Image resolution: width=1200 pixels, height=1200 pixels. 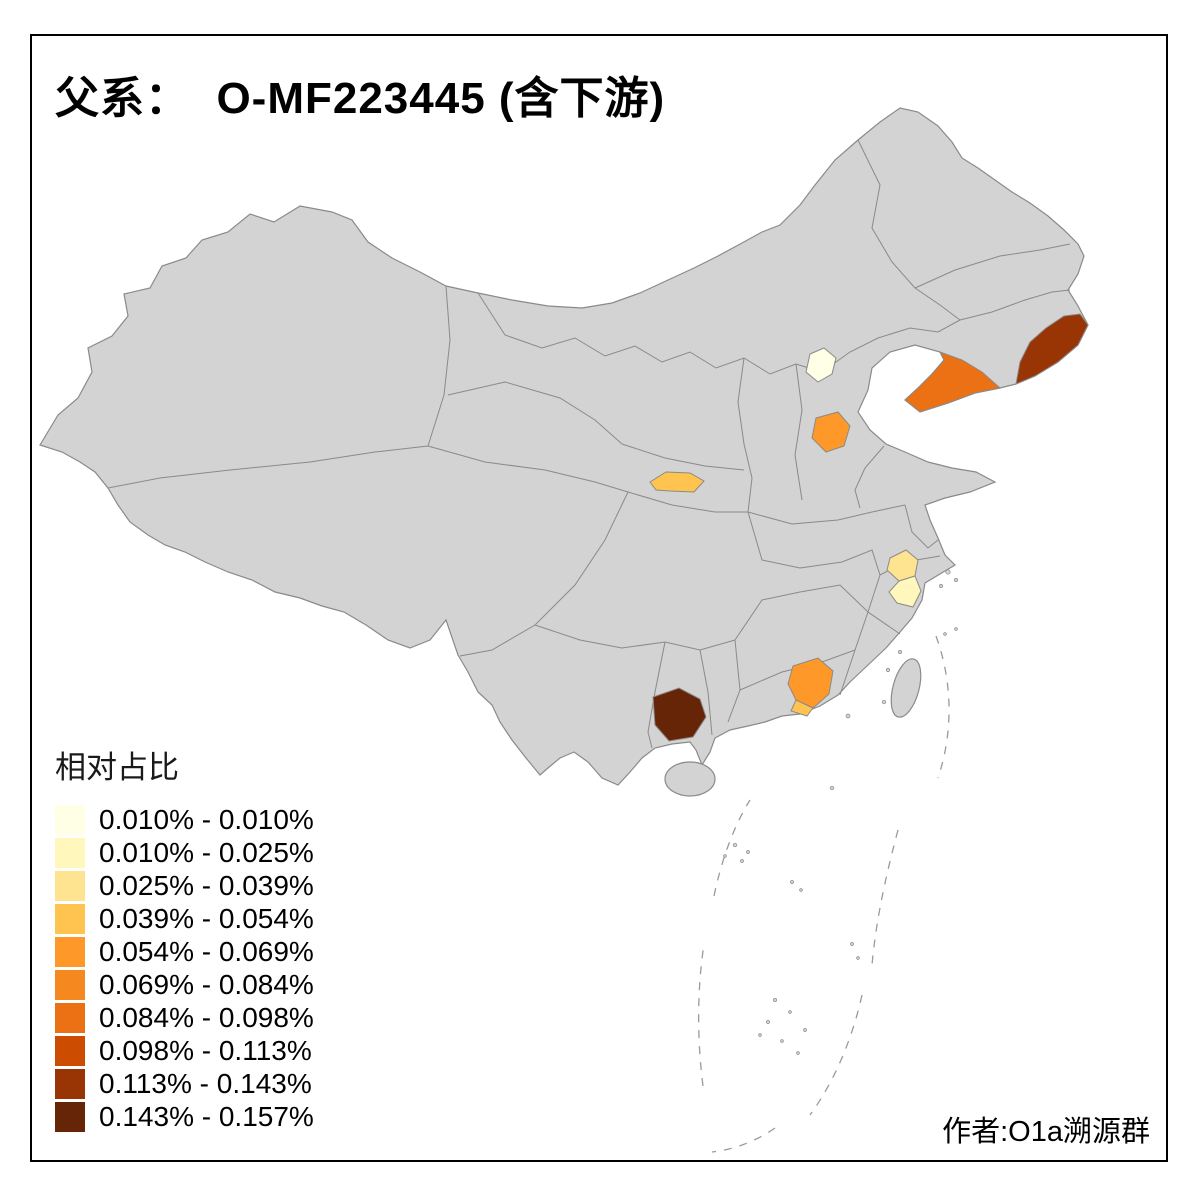 I want to click on legend-item: 0.010% - 0.025%, so click(x=184, y=852).